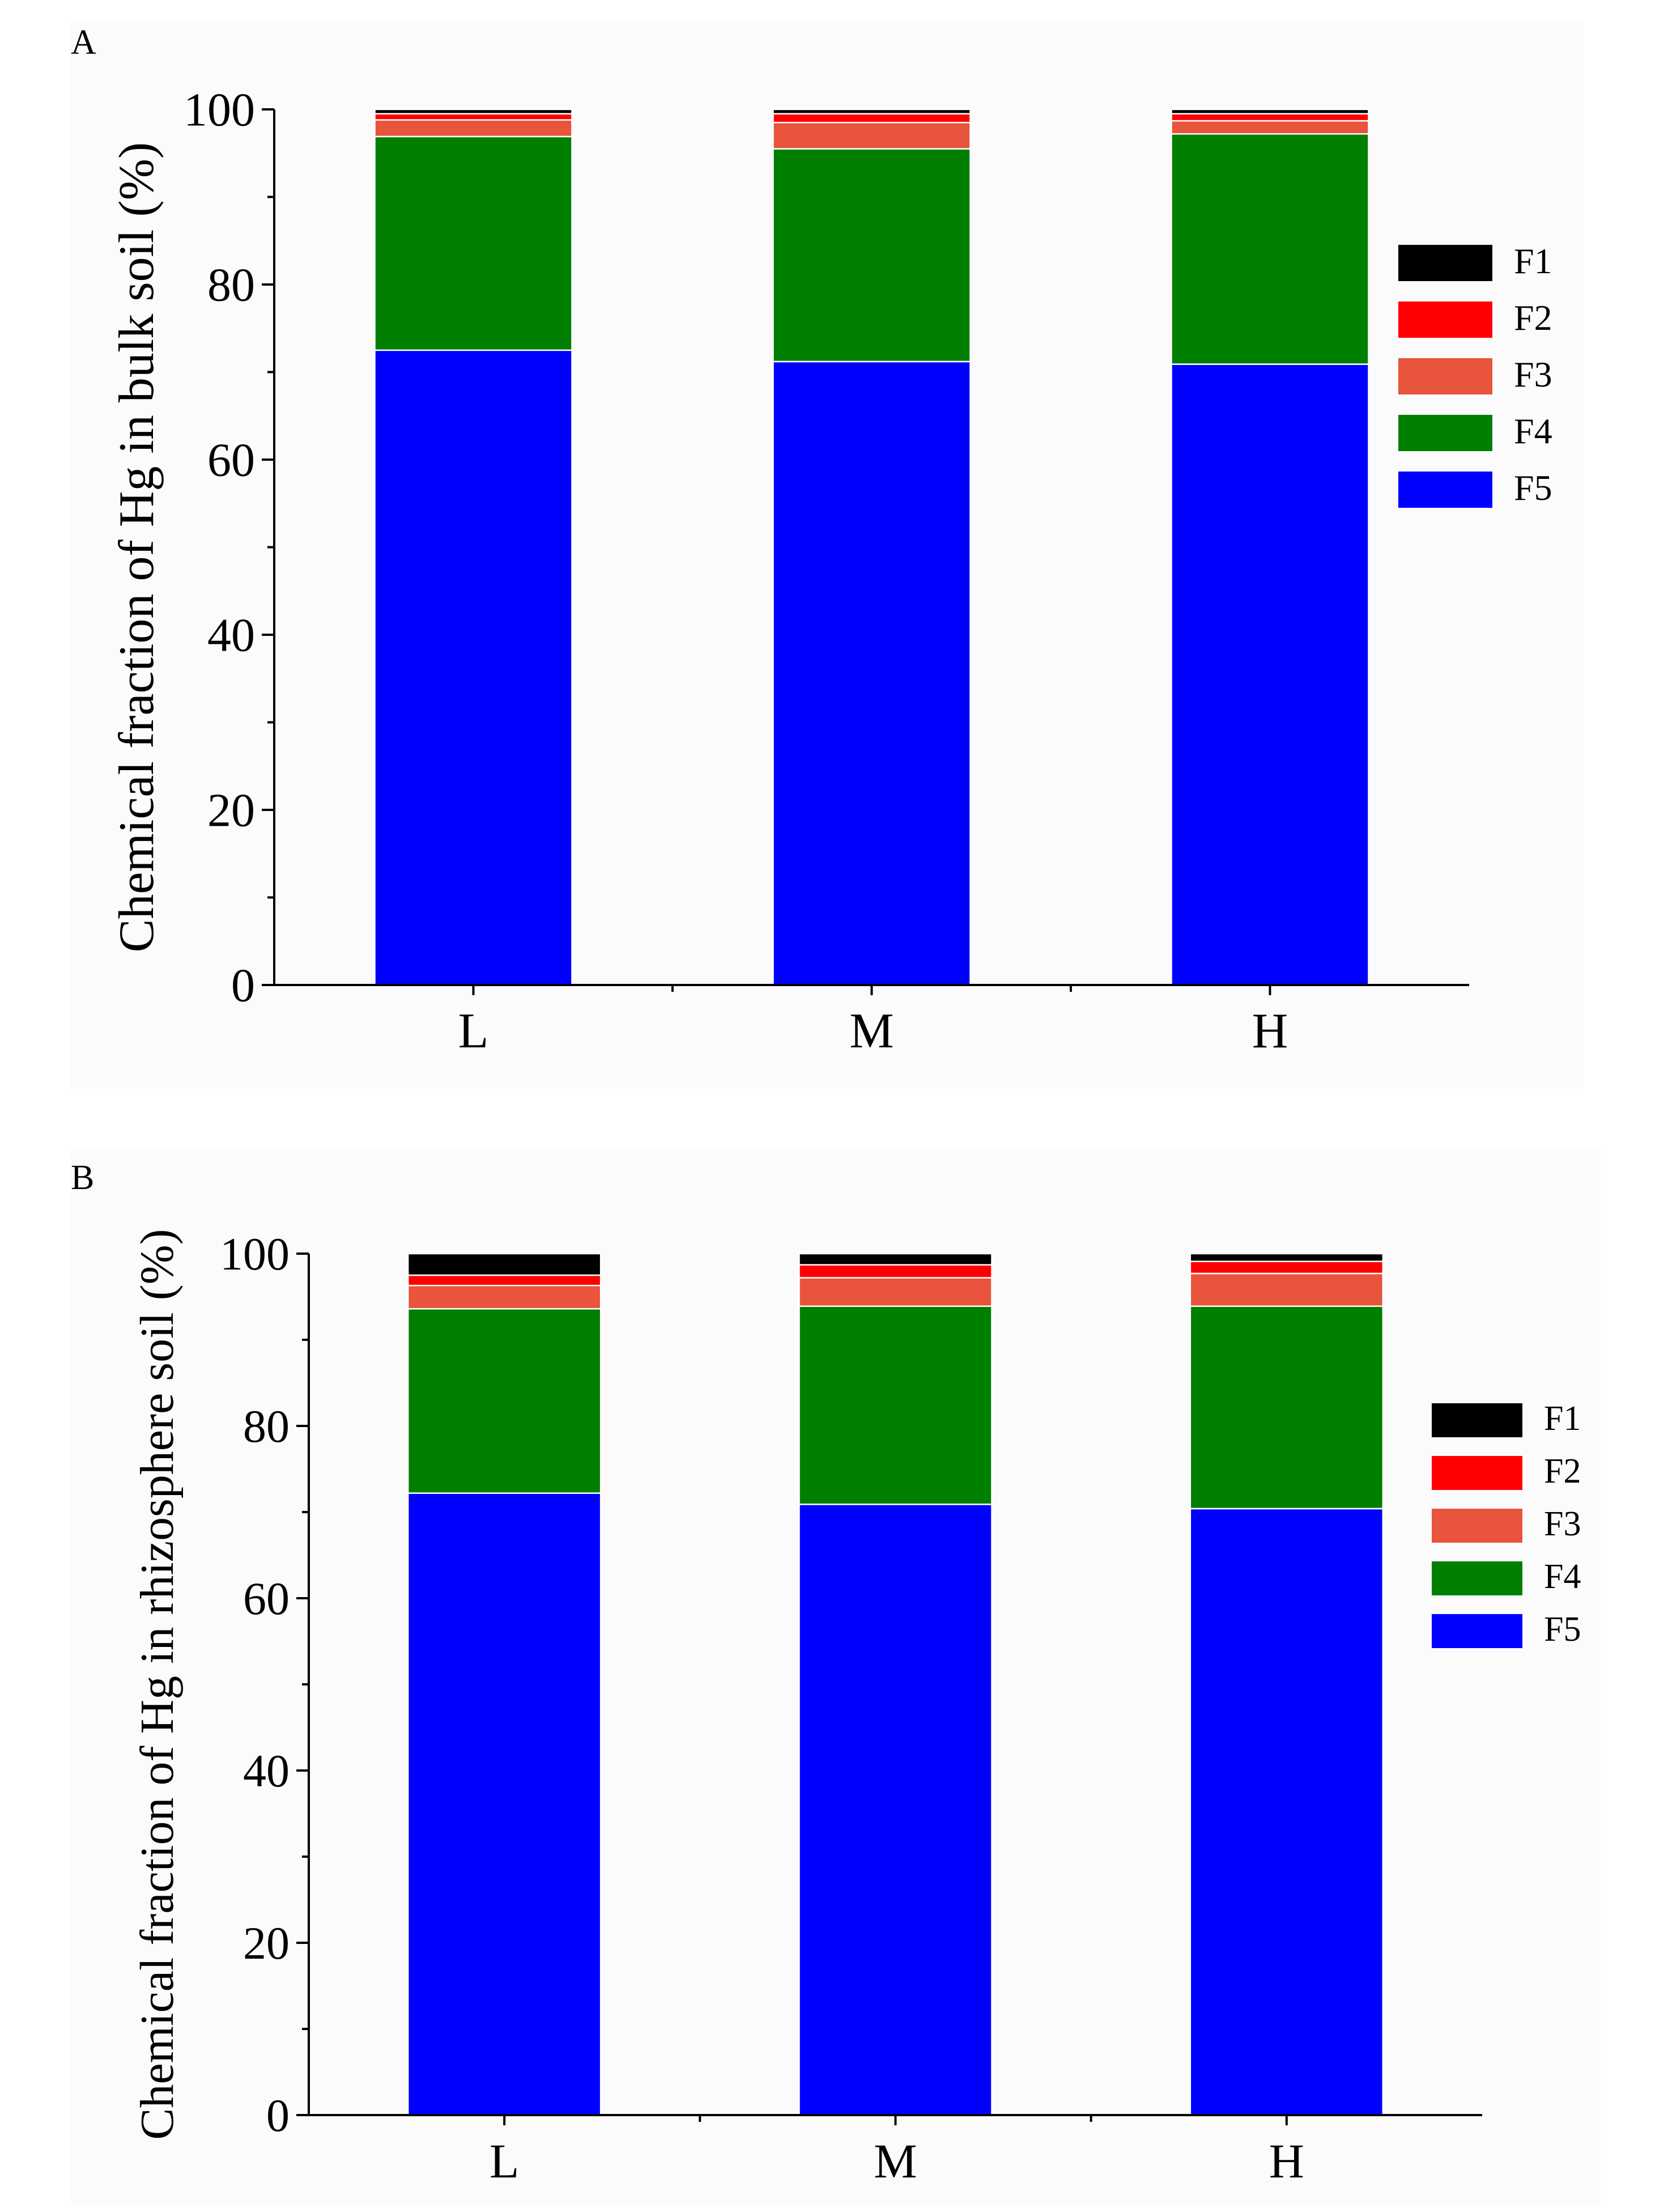 Image resolution: width=1668 pixels, height=2212 pixels. I want to click on panel-b-legend-swatch-f4, so click(1477, 1578).